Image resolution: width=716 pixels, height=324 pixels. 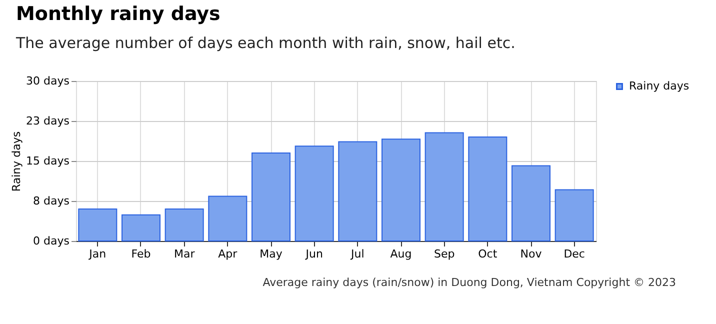 What do you see at coordinates (313, 254) in the screenshot?
I see `x-tick-label: Jun` at bounding box center [313, 254].